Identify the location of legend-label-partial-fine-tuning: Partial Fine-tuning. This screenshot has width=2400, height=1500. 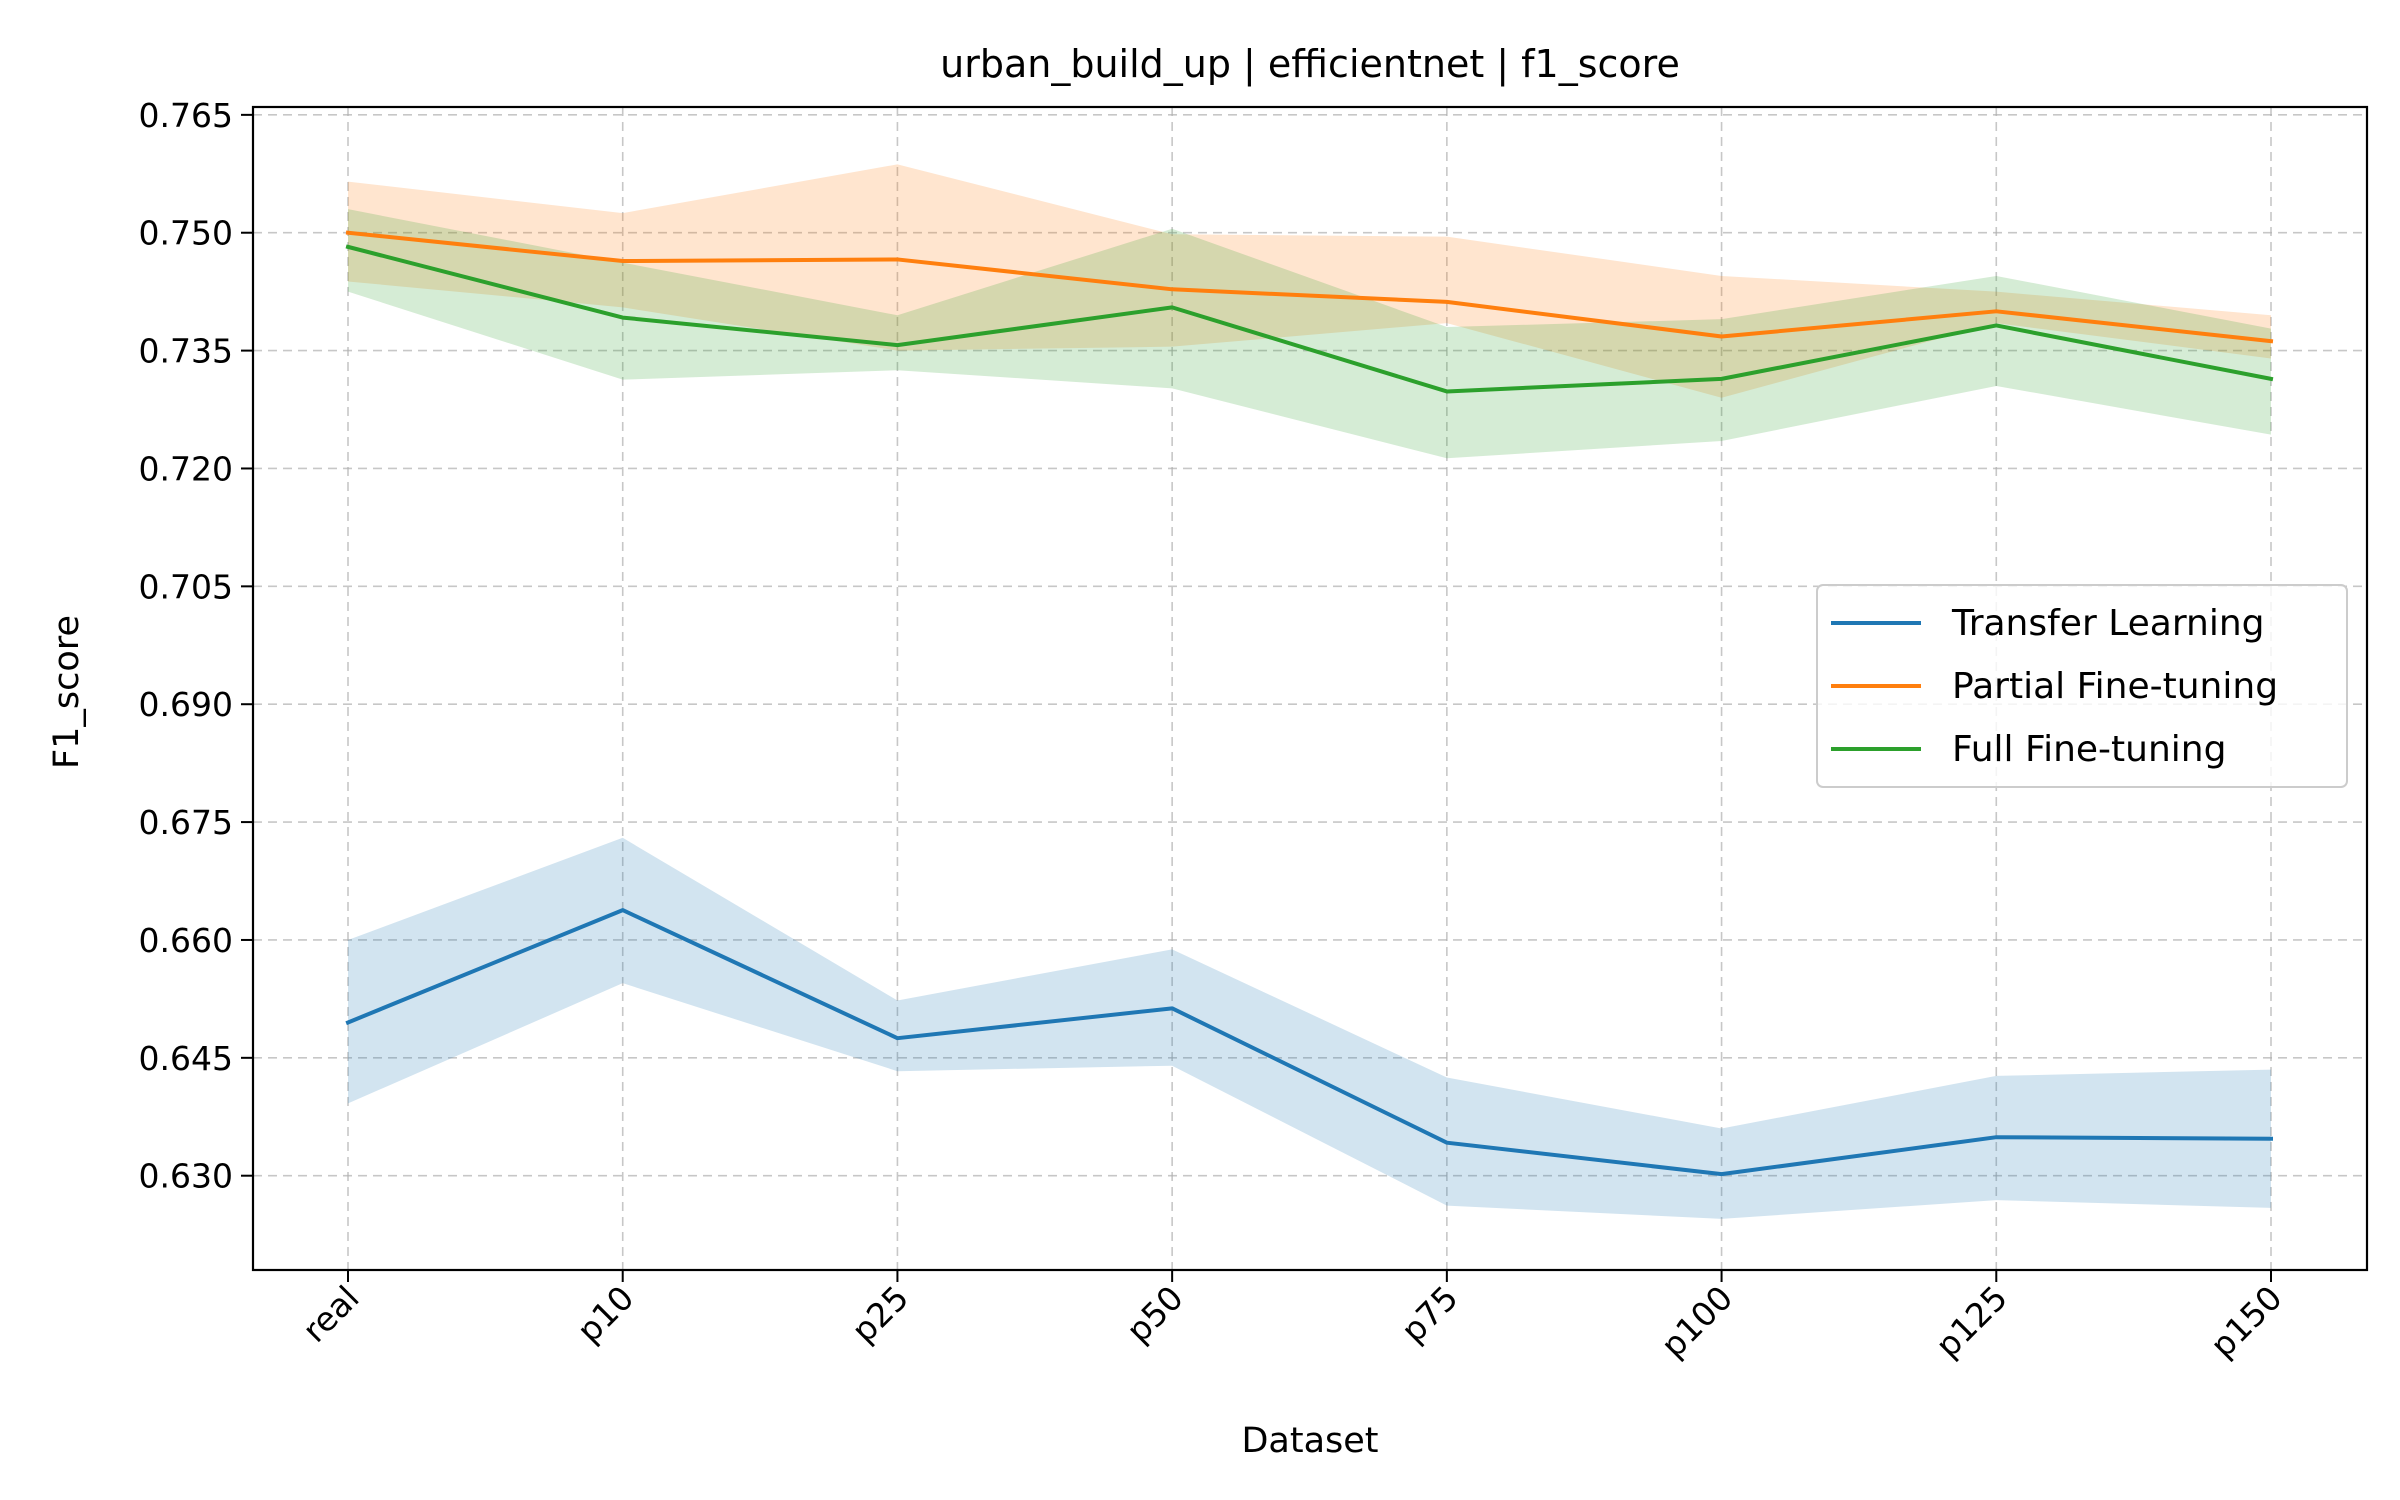
(2115, 686).